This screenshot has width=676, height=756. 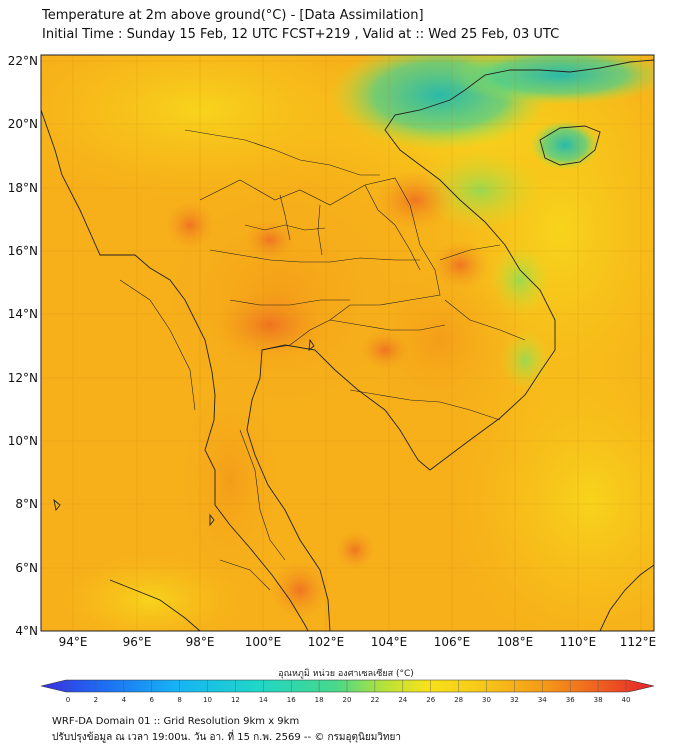 What do you see at coordinates (486, 700) in the screenshot?
I see `colorbar-tick-label: 30` at bounding box center [486, 700].